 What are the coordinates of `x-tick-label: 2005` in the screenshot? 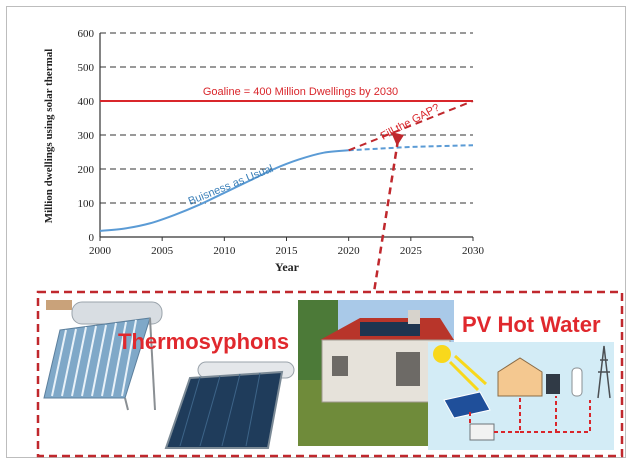 It's located at (162, 251).